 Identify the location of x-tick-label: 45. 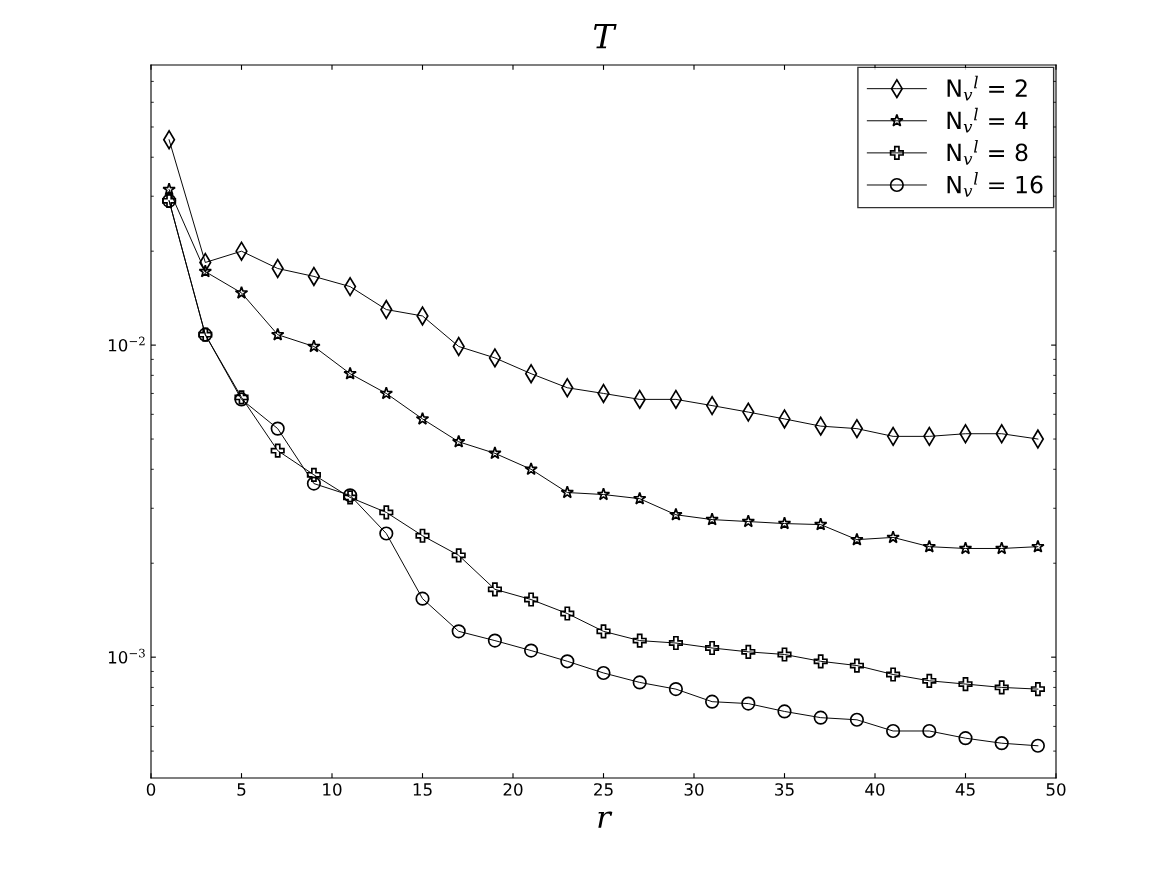
(965, 789).